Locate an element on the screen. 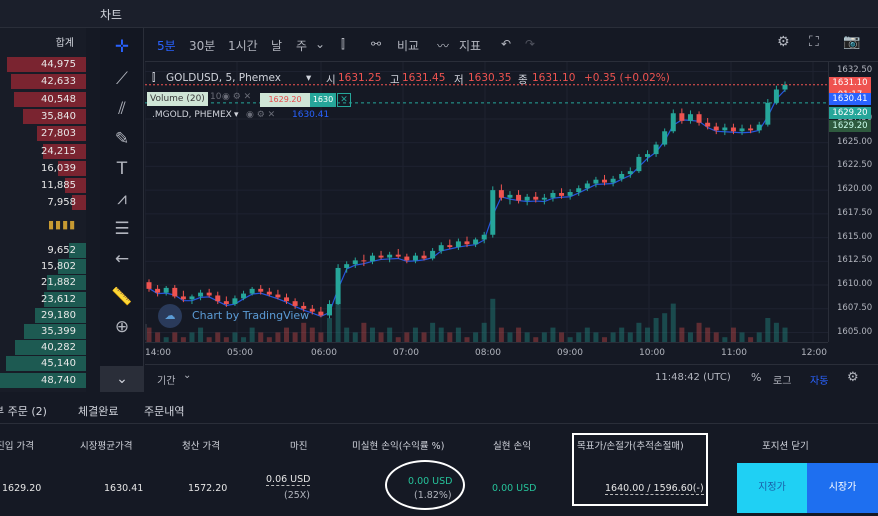  close-icon: ✕ is located at coordinates (344, 100).